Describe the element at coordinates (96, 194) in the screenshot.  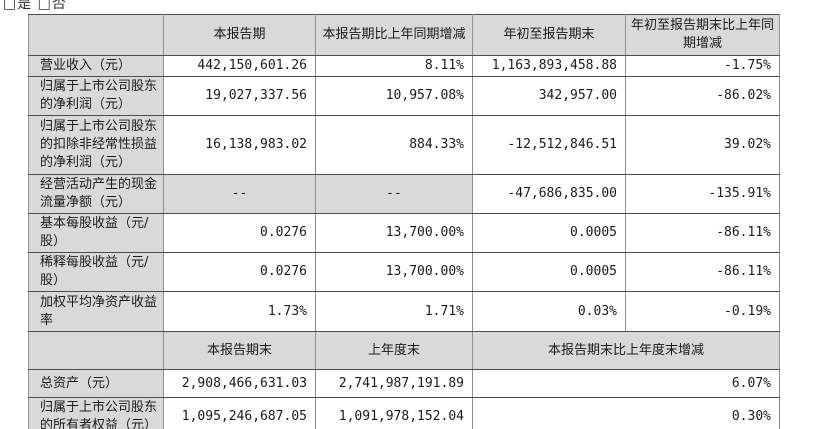
I see `row-label: 经营活动产生的现金流量净额（元）` at that location.